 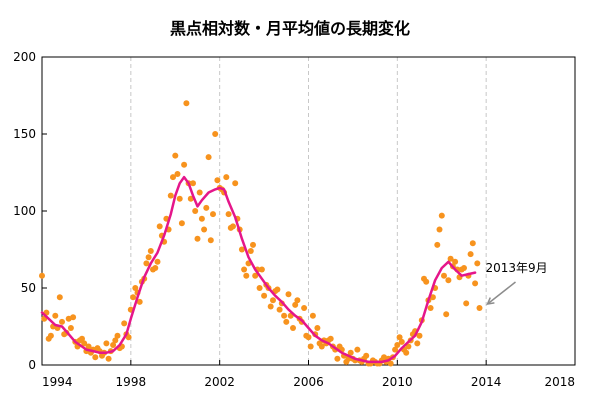 What do you see at coordinates (486, 382) in the screenshot?
I see `x-tick-label-2014: 2014` at bounding box center [486, 382].